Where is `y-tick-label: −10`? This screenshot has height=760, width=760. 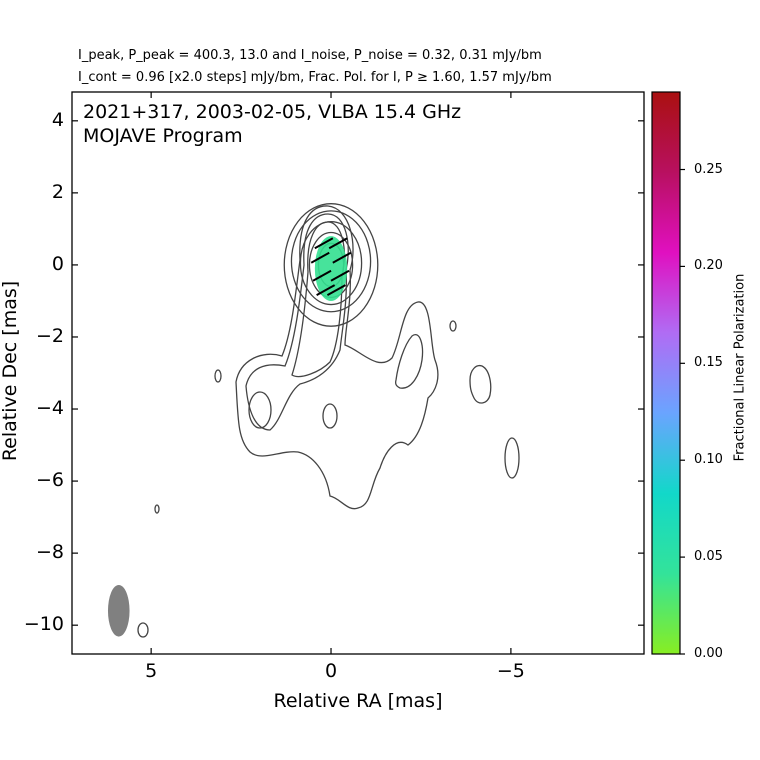 y-tick-label: −10 is located at coordinates (43, 624).